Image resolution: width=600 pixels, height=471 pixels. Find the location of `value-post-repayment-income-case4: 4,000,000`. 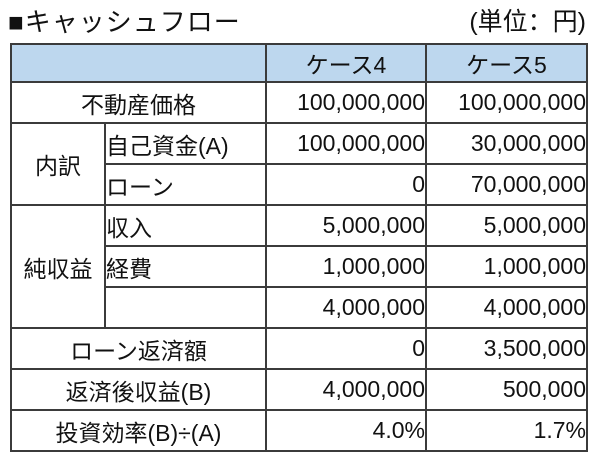

value-post-repayment-income-case4: 4,000,000 is located at coordinates (346, 389).